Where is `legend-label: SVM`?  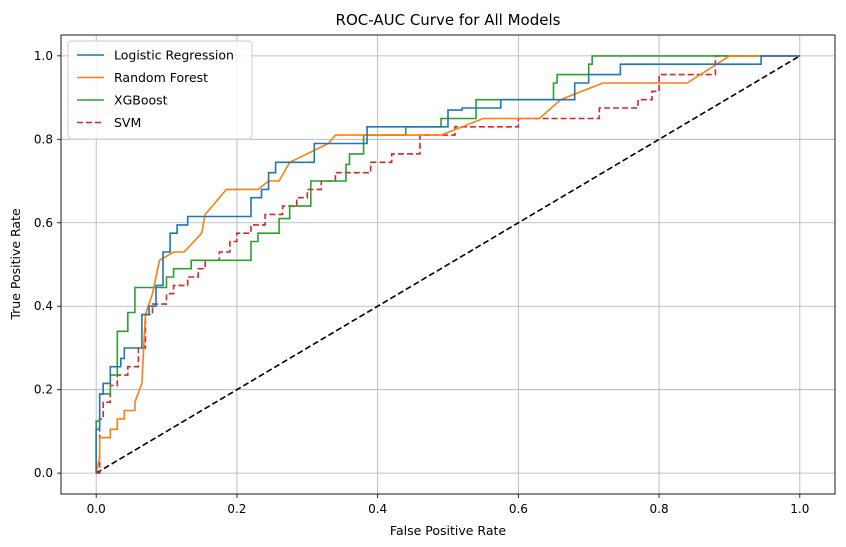 legend-label: SVM is located at coordinates (127, 122).